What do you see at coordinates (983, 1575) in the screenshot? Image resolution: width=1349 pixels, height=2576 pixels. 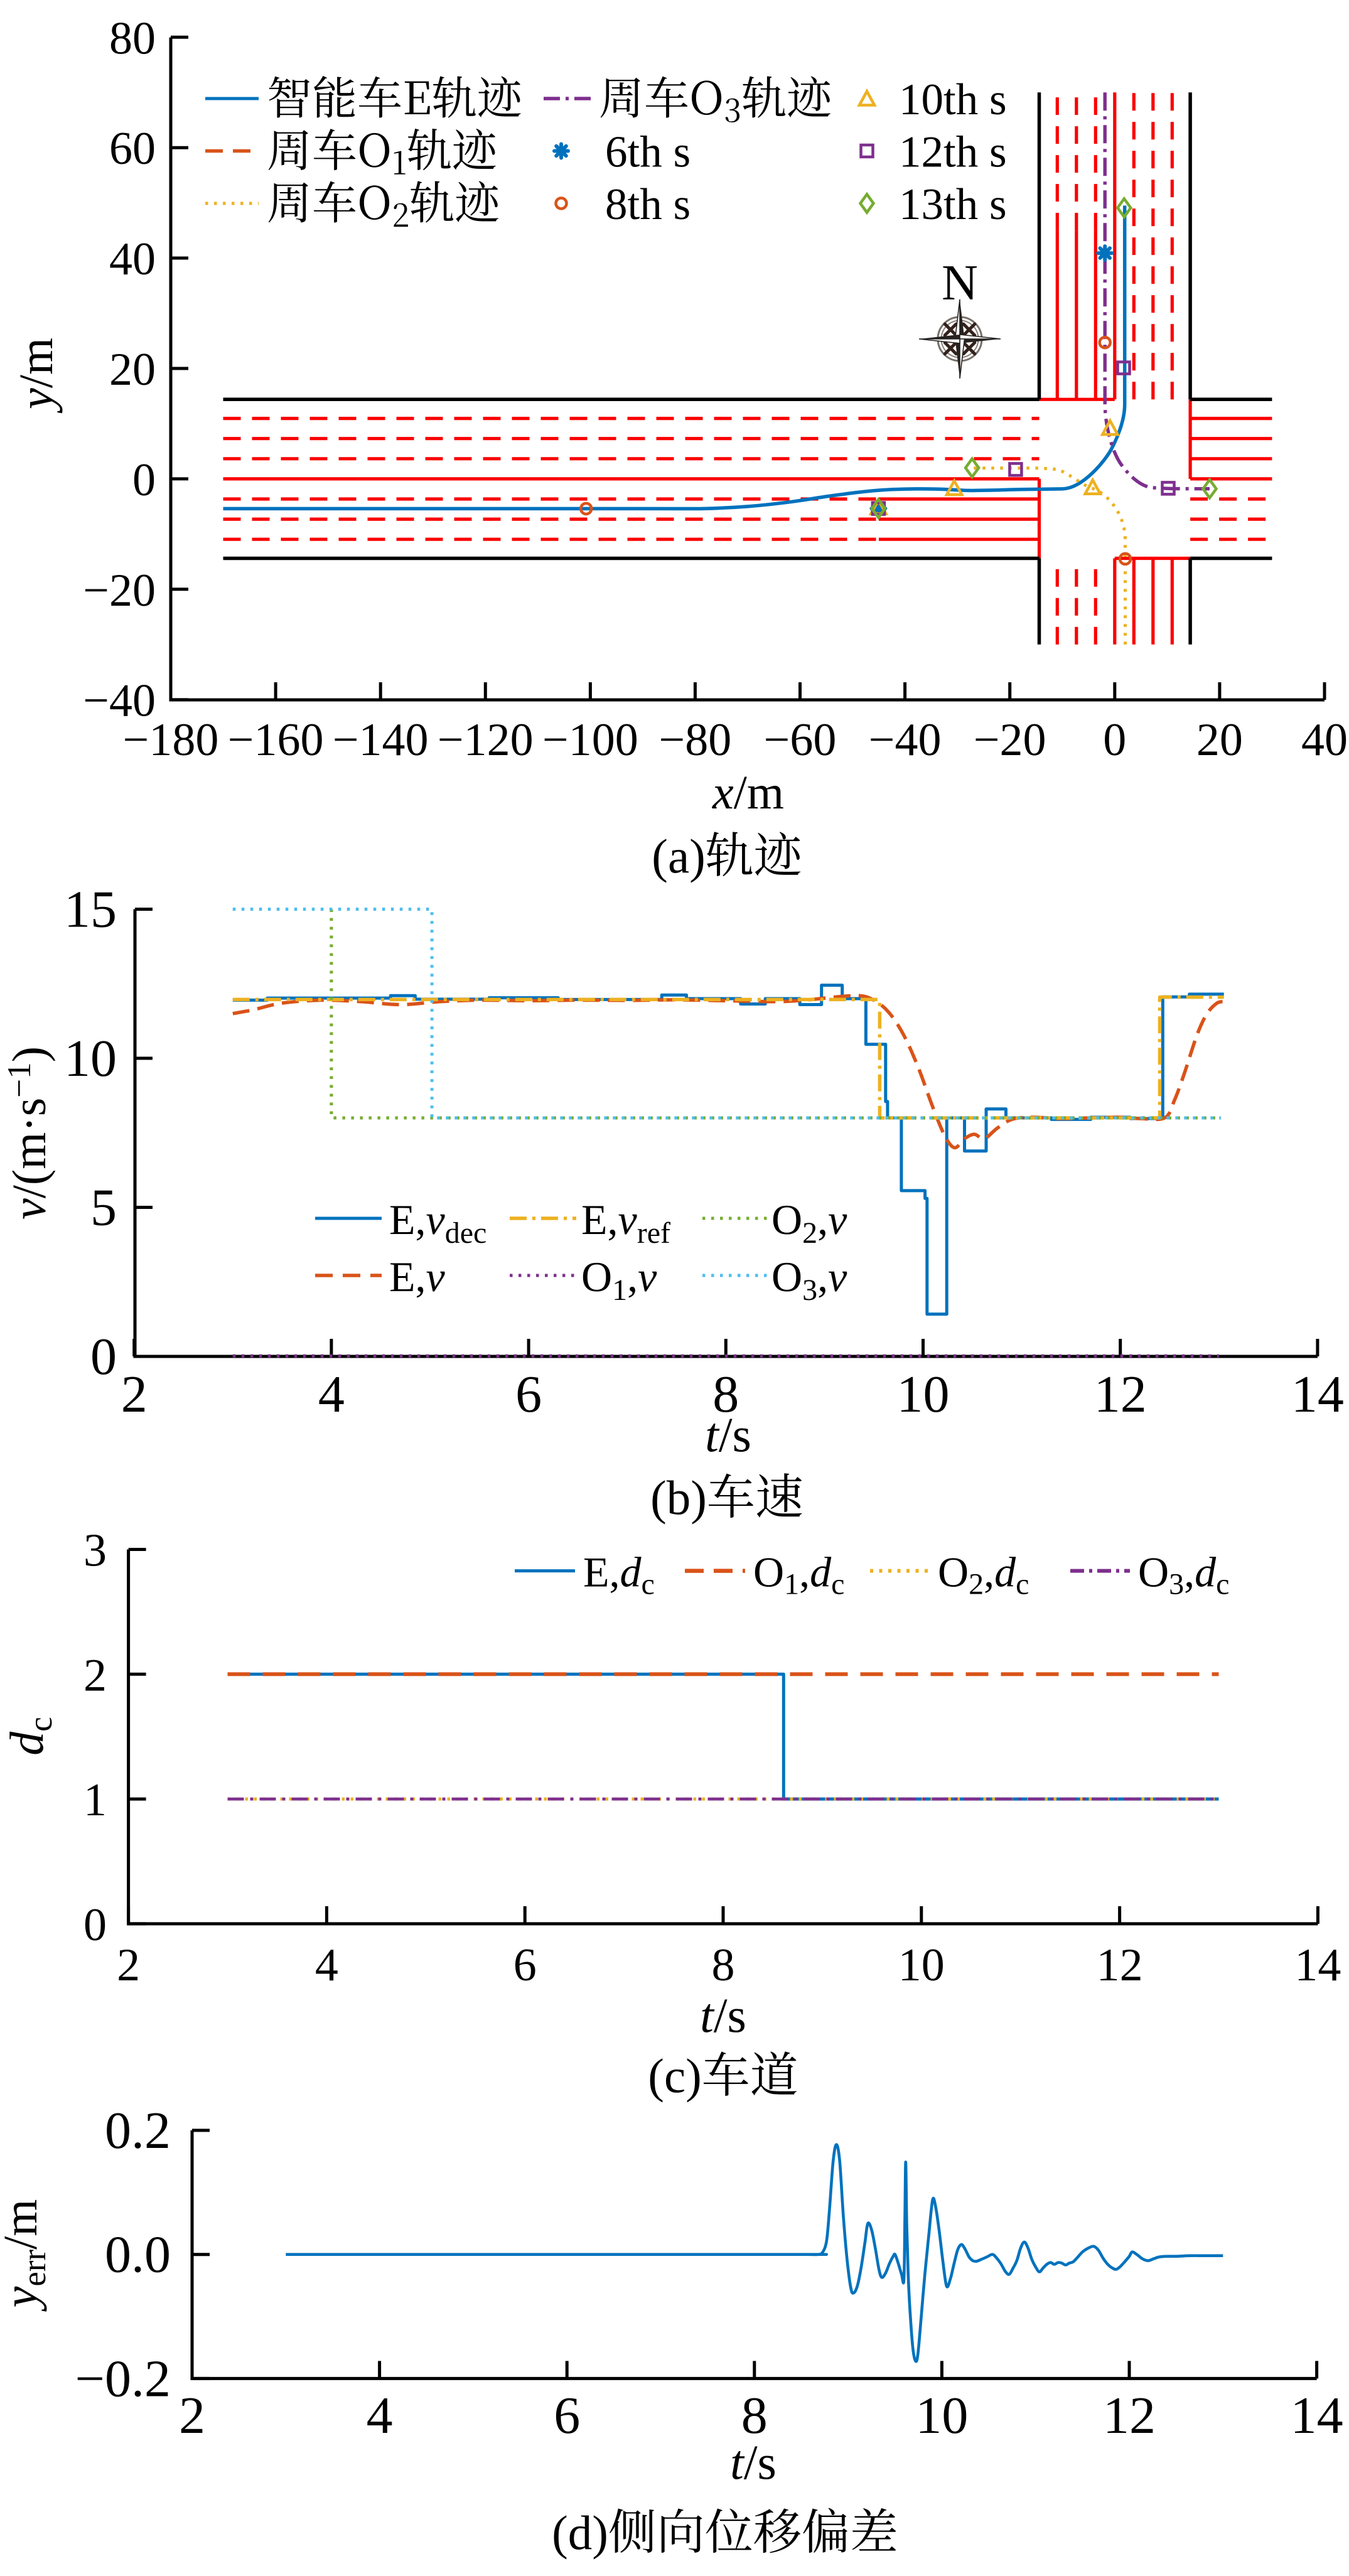 I see `svg-text: O2,dc` at bounding box center [983, 1575].